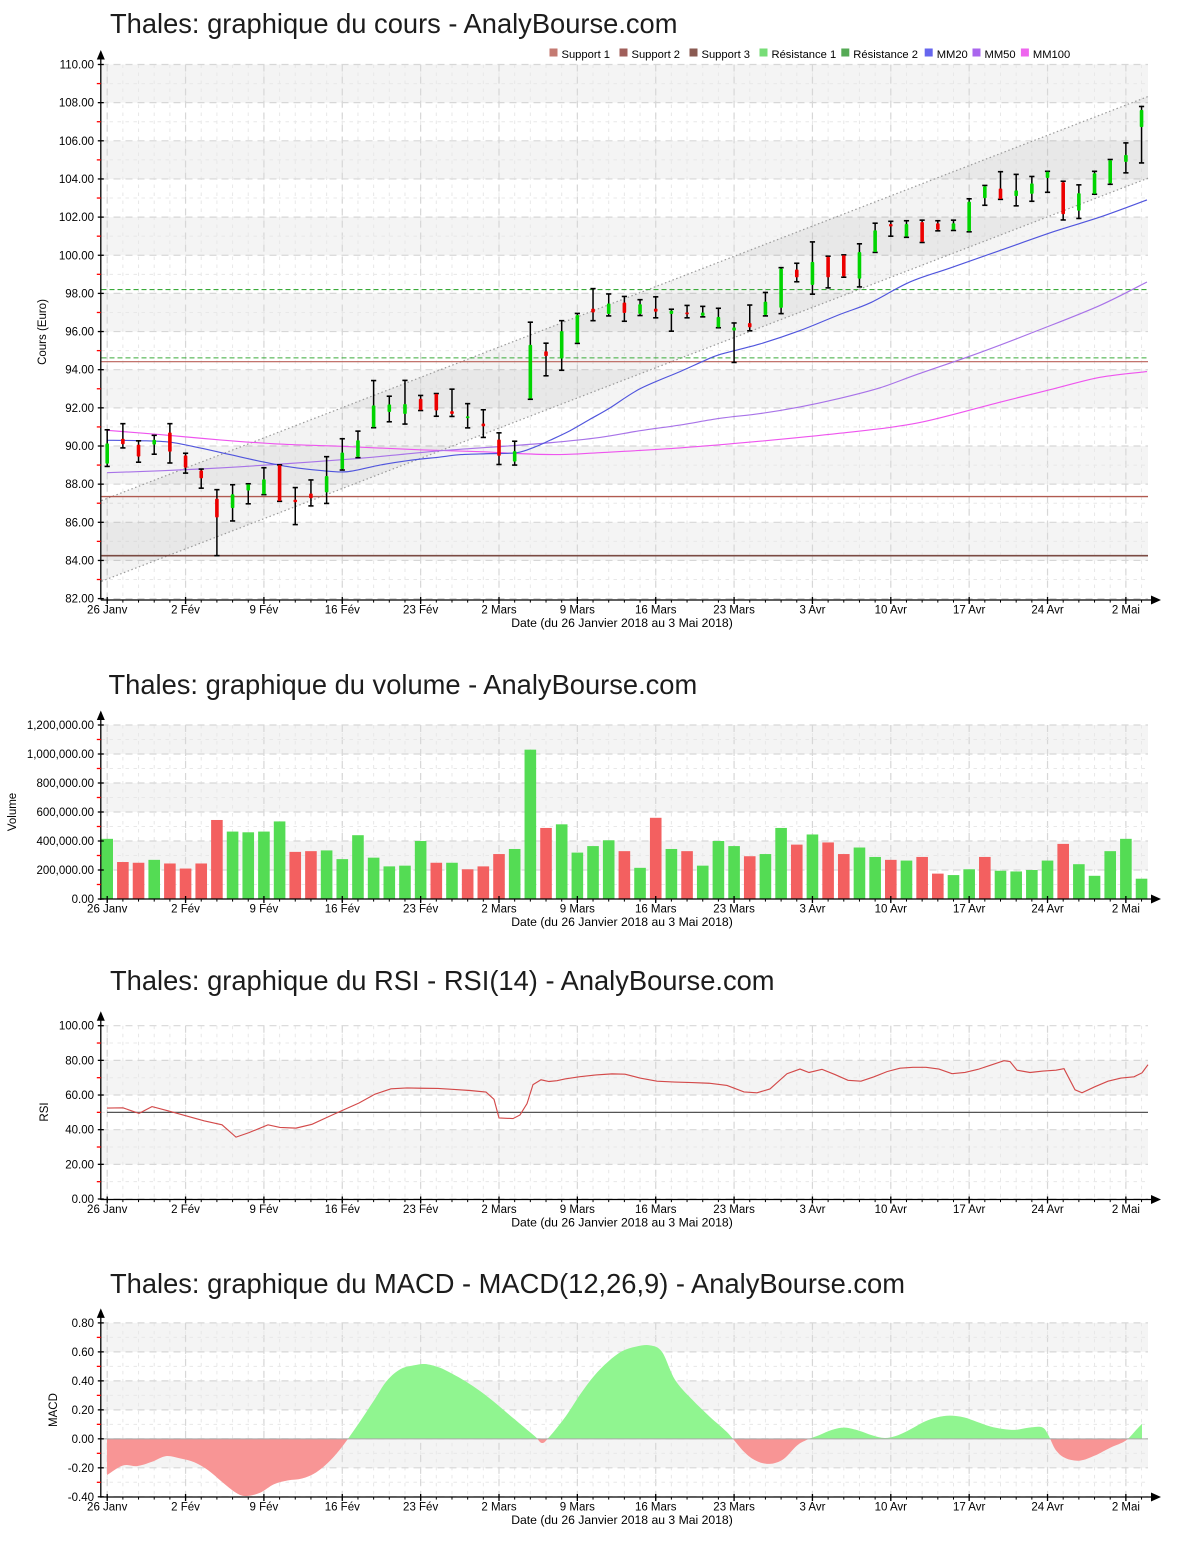 This screenshot has height=1550, width=1200. I want to click on svg-text: 80.00, so click(79, 1061).